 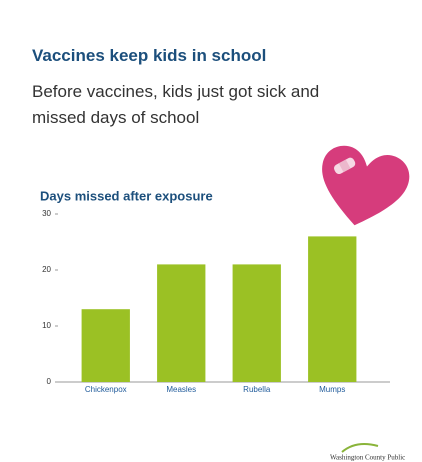 What do you see at coordinates (149, 55) in the screenshot?
I see `page-title: Vaccines keep kids in school` at bounding box center [149, 55].